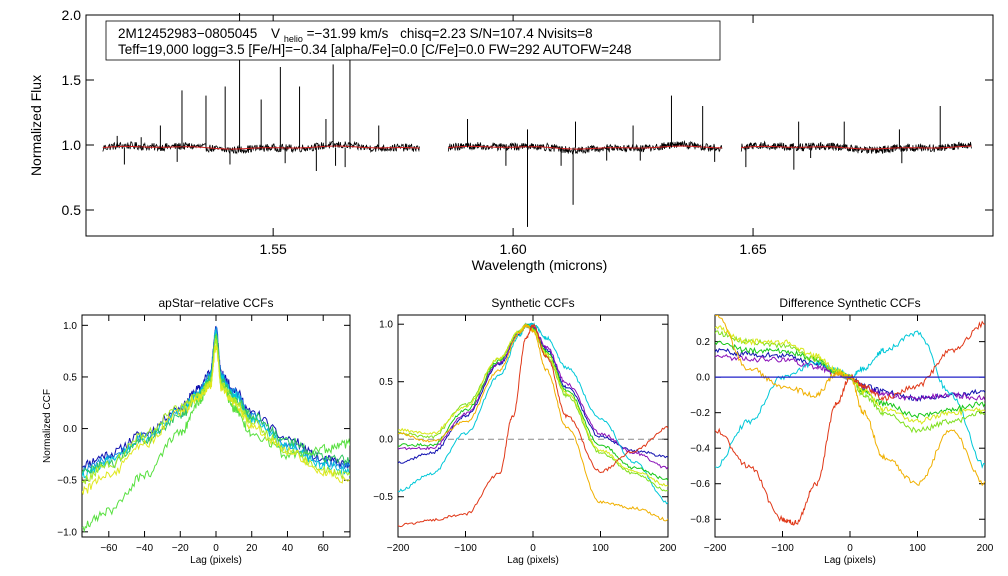 This screenshot has width=1008, height=576. What do you see at coordinates (252, 548) in the screenshot?
I see `apstar-ccf-xtick-label: 20` at bounding box center [252, 548].